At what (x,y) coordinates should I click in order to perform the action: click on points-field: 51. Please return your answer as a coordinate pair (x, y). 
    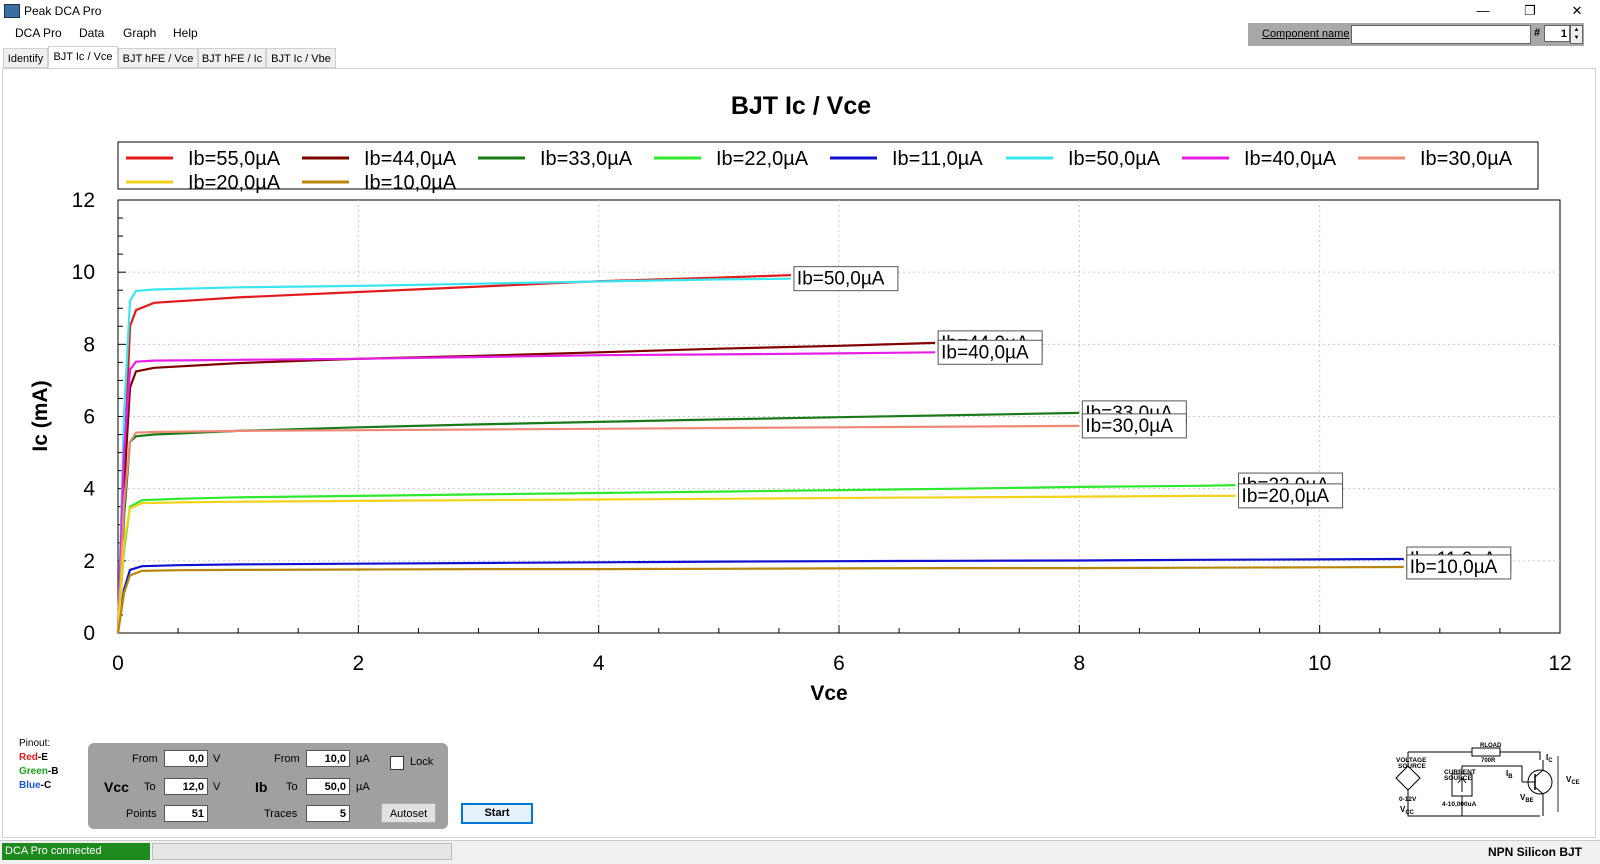
    Looking at the image, I should click on (186, 813).